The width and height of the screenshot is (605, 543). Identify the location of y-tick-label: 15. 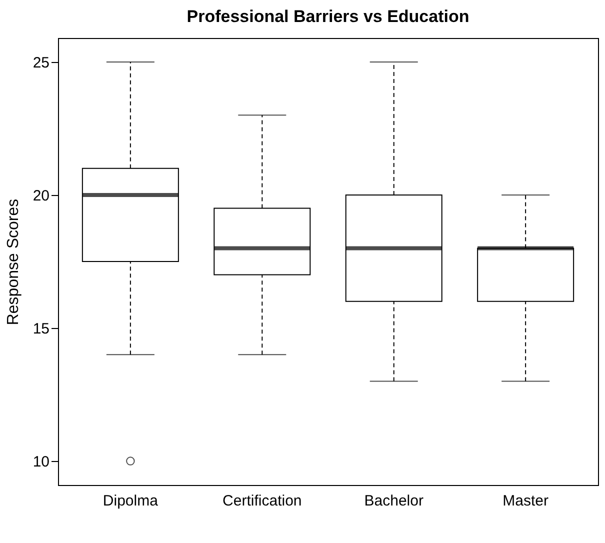
(41, 329).